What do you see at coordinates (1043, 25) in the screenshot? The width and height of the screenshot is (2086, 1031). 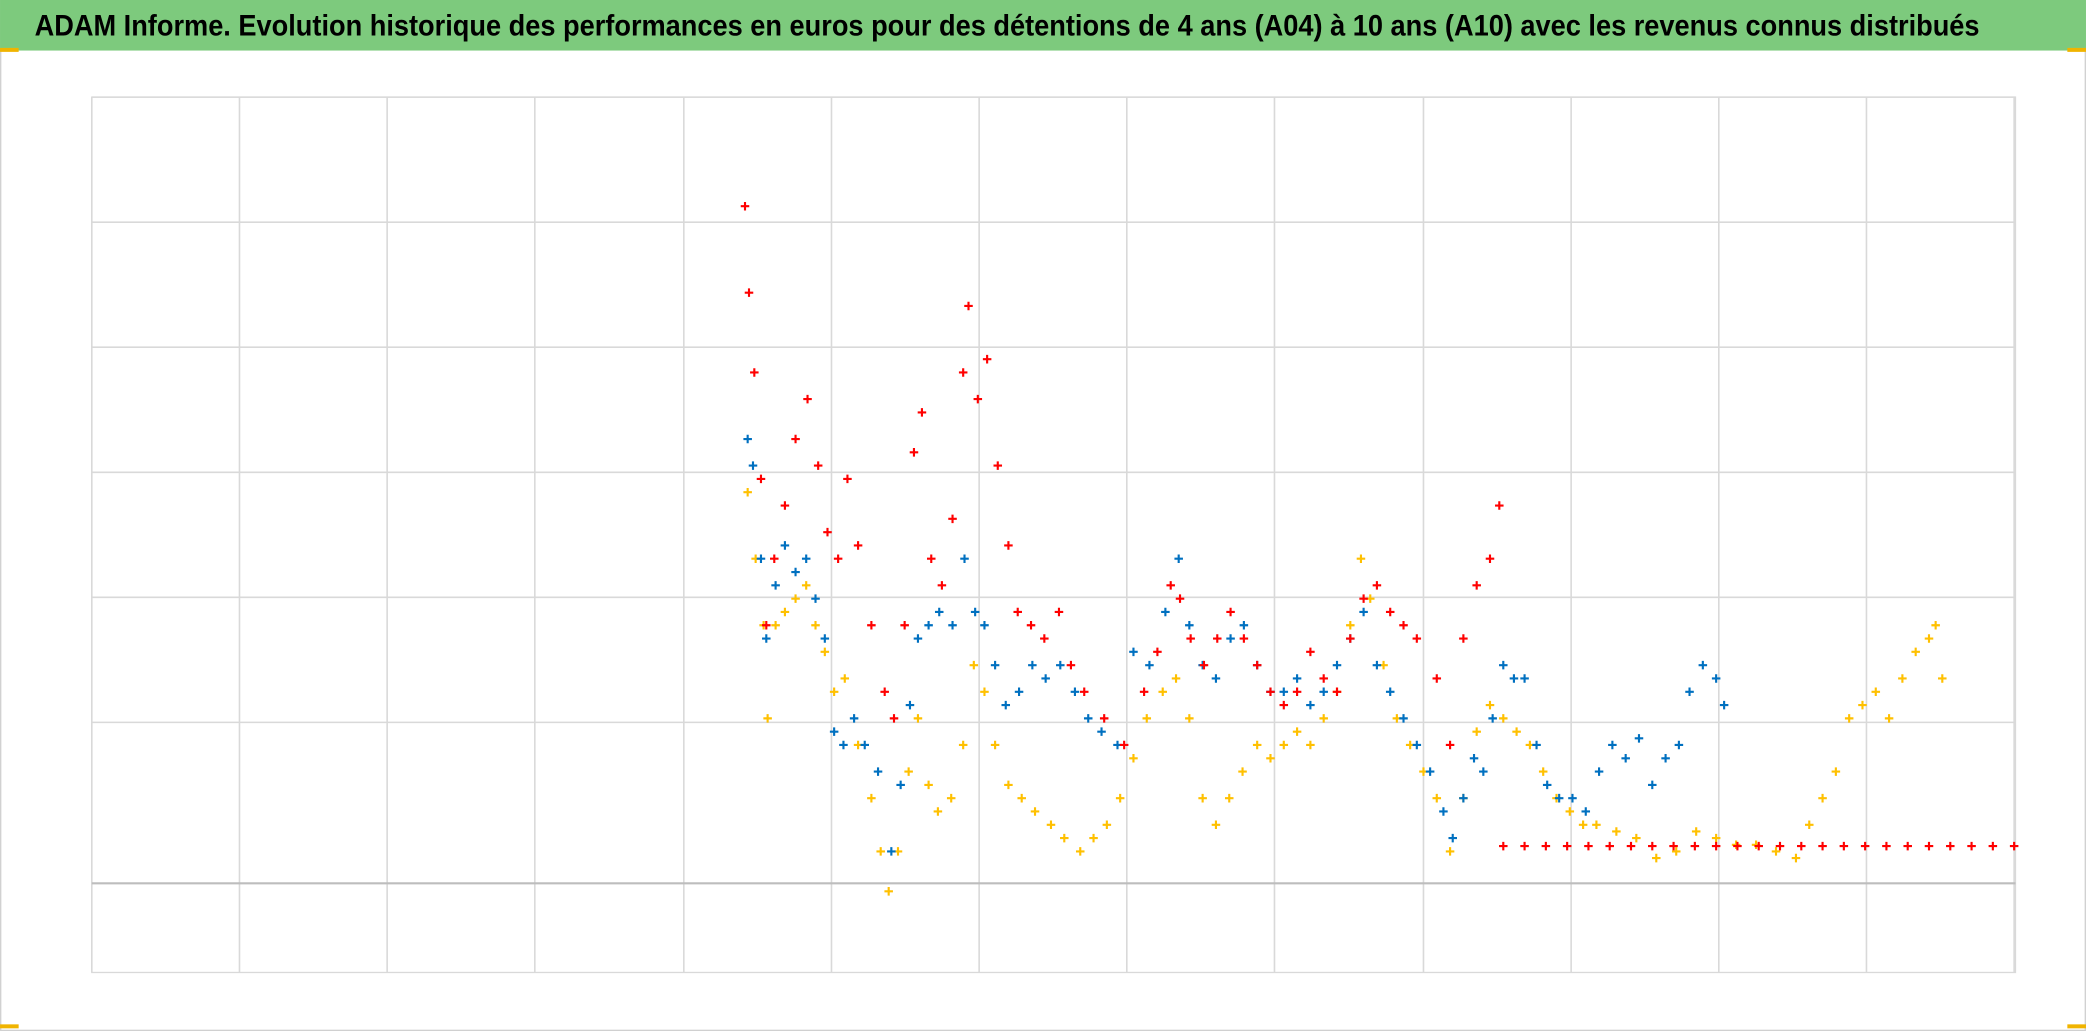 I see `title-bar` at bounding box center [1043, 25].